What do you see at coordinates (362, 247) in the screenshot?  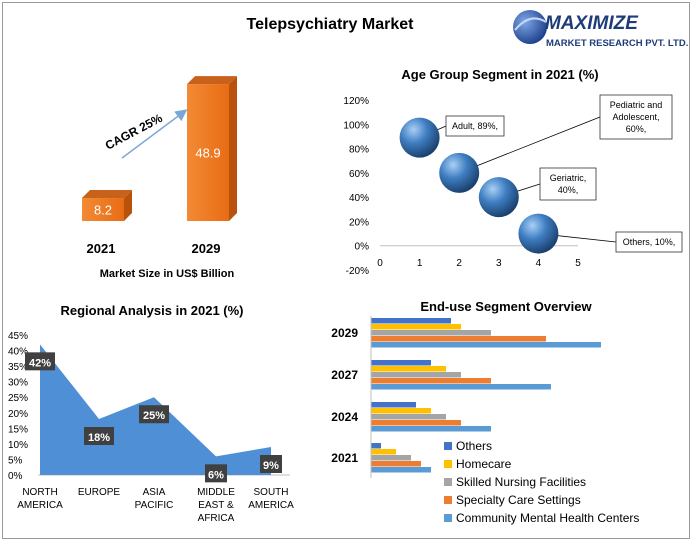 I see `age-y-tick: 0%` at bounding box center [362, 247].